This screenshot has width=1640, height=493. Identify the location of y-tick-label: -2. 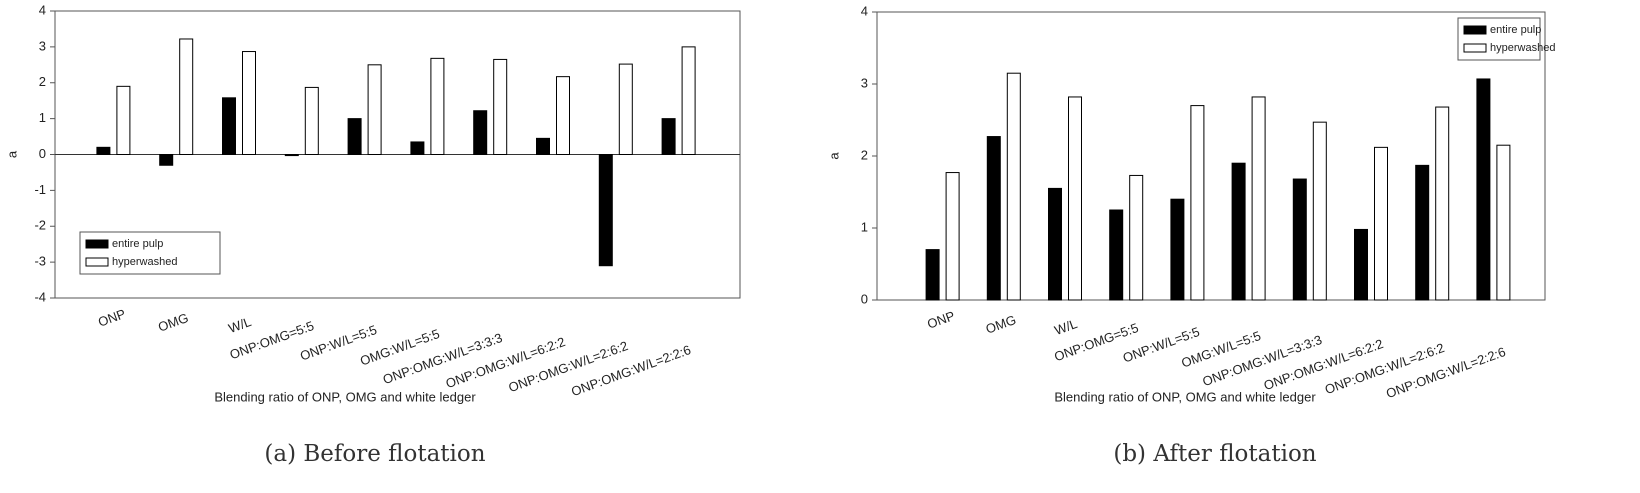
(40, 225).